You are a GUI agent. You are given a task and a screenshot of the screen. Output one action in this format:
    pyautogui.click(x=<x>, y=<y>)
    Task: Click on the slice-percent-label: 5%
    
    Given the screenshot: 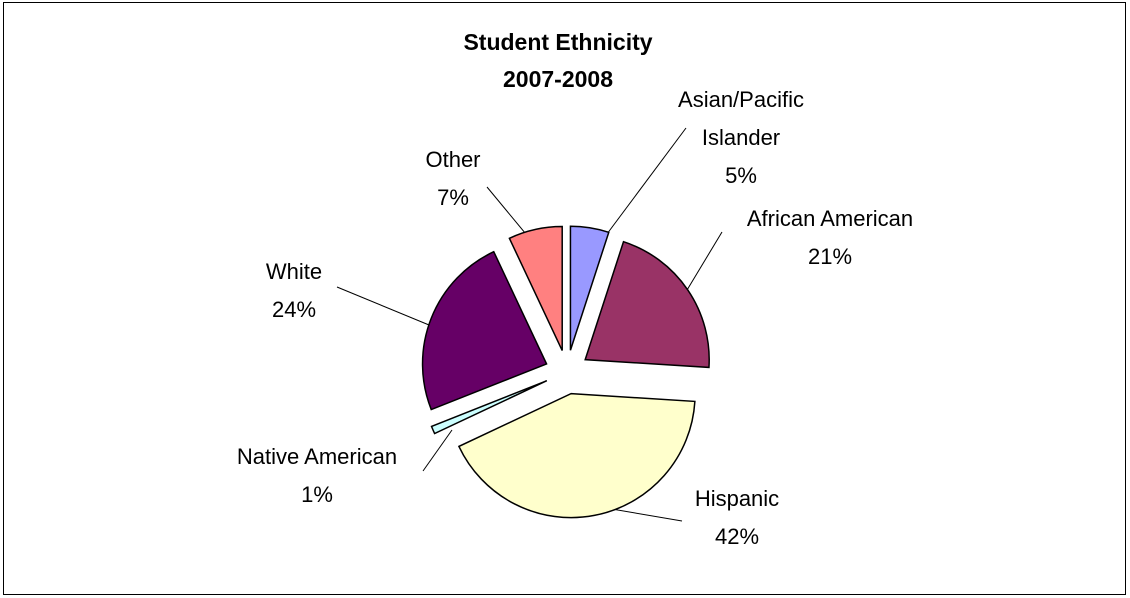 What is the action you would take?
    pyautogui.click(x=741, y=175)
    